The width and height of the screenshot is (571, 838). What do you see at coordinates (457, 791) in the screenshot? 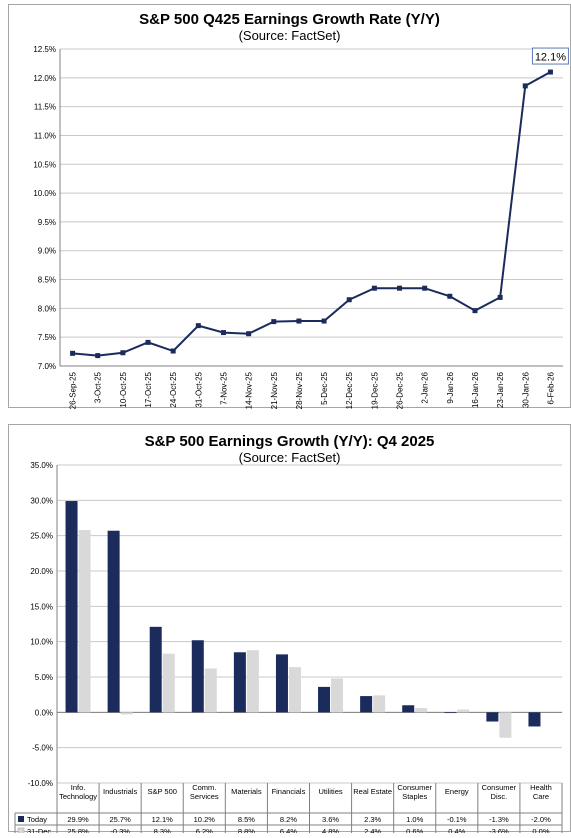
I see `category-label: Energy` at bounding box center [457, 791].